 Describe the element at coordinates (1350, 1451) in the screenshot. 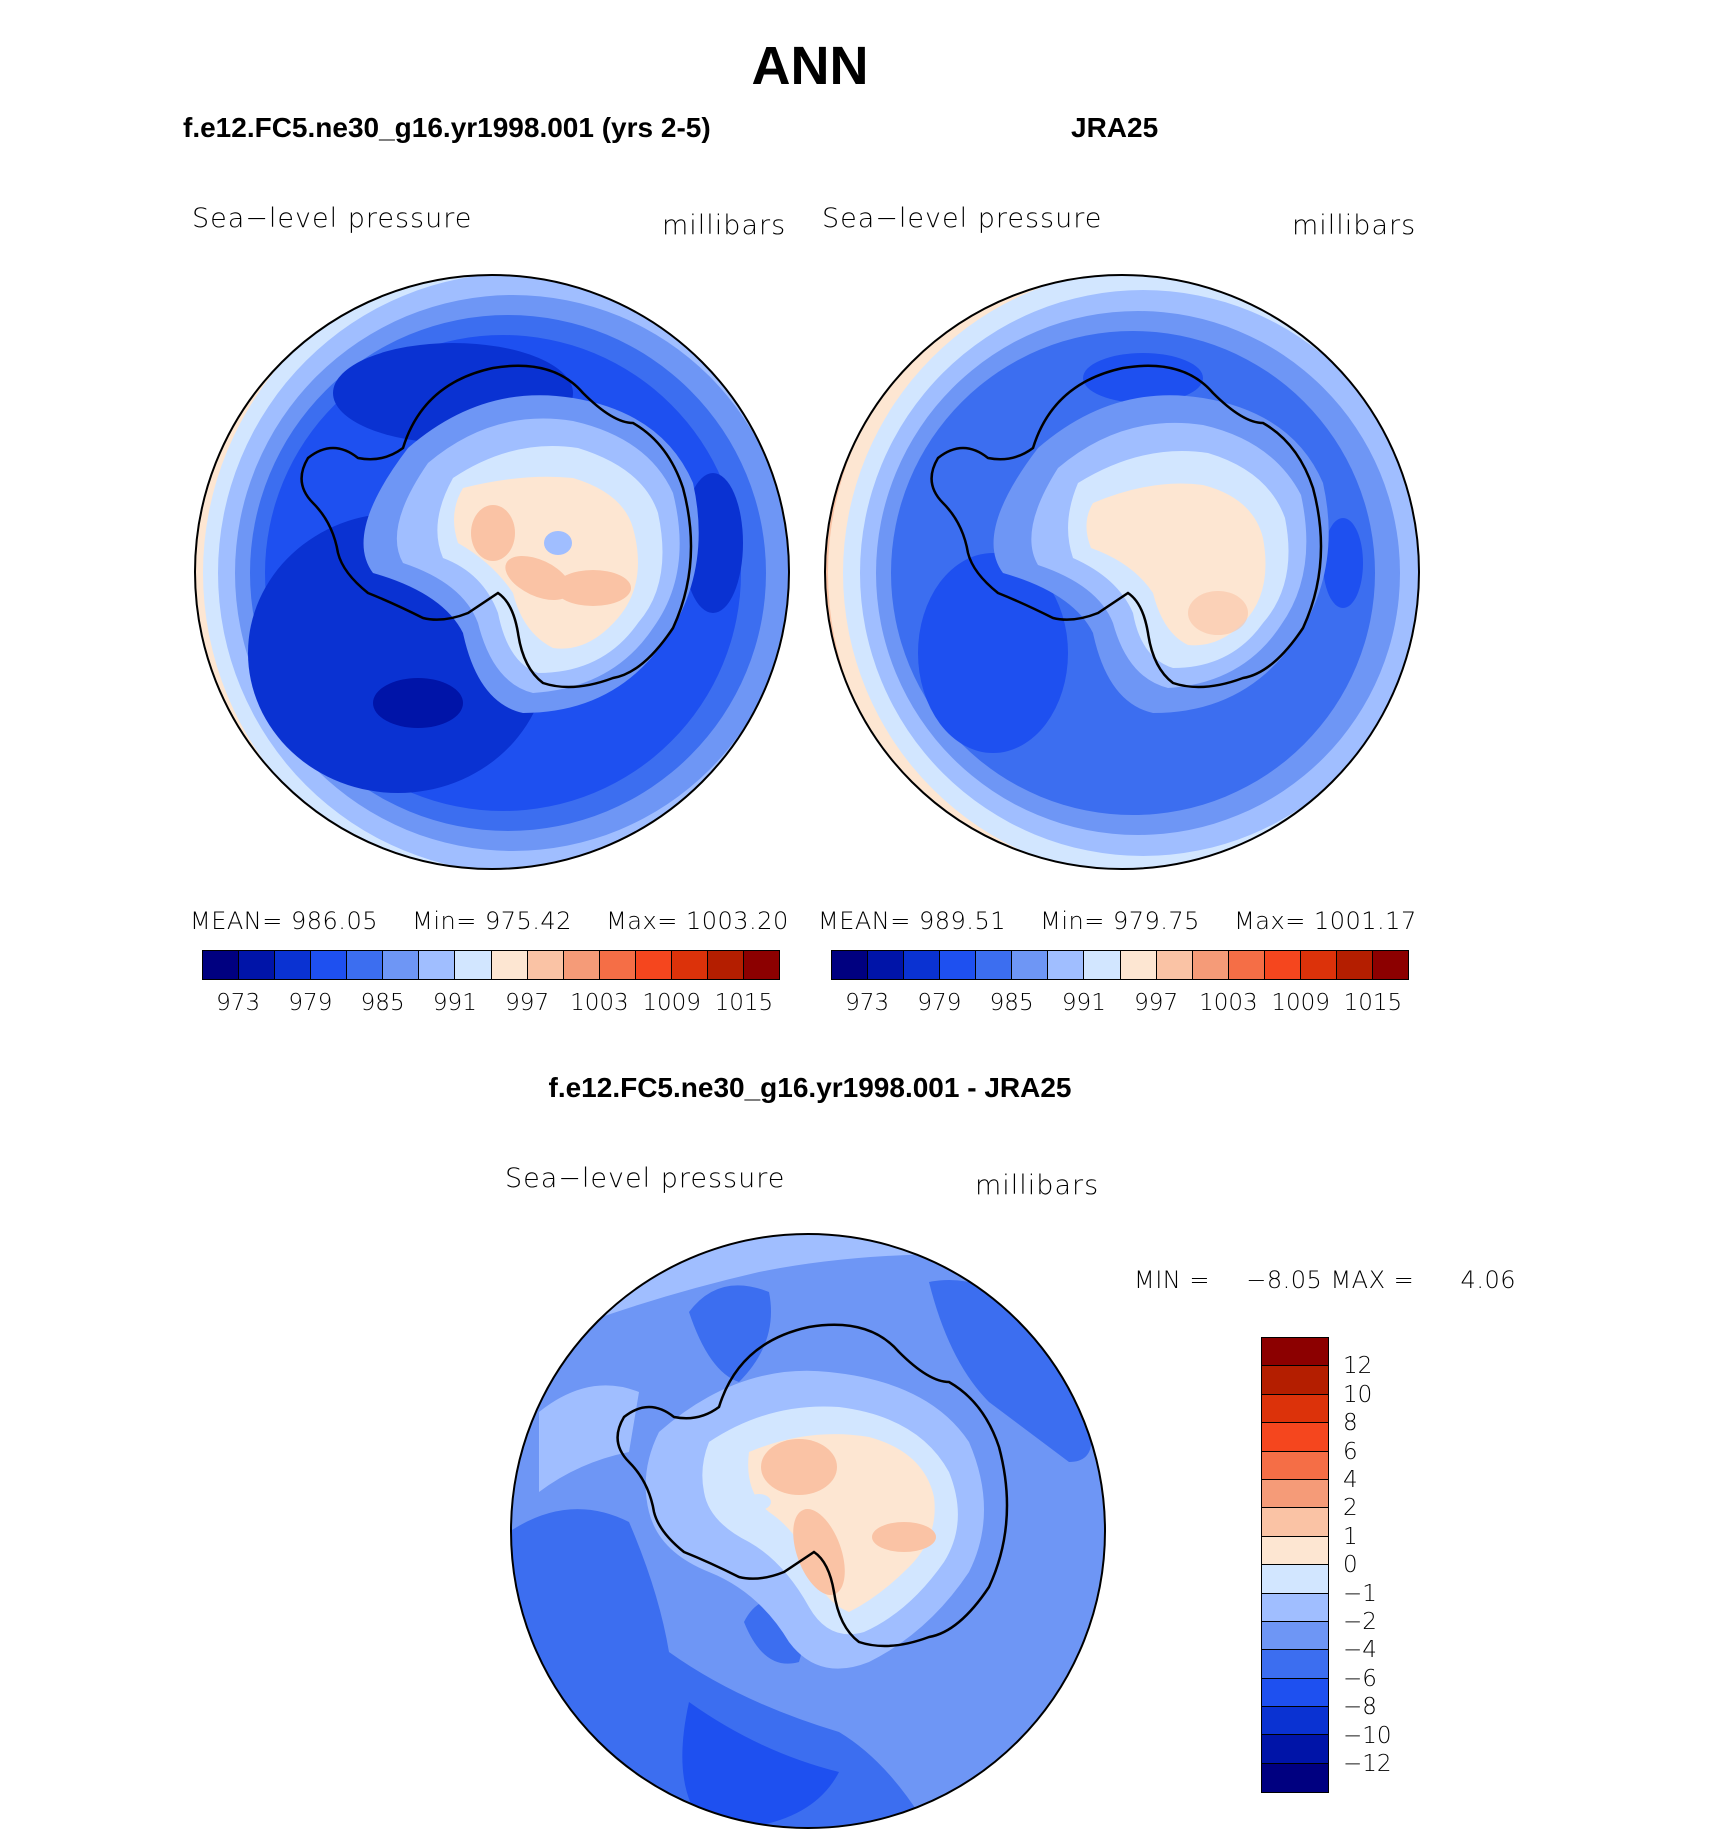

I see `diff-colorbar-tick-label: 6` at that location.